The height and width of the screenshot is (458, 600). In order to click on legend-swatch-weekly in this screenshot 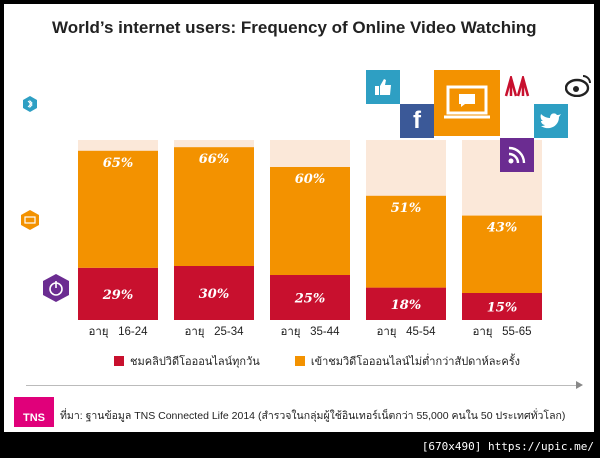, I will do `click(299, 361)`.